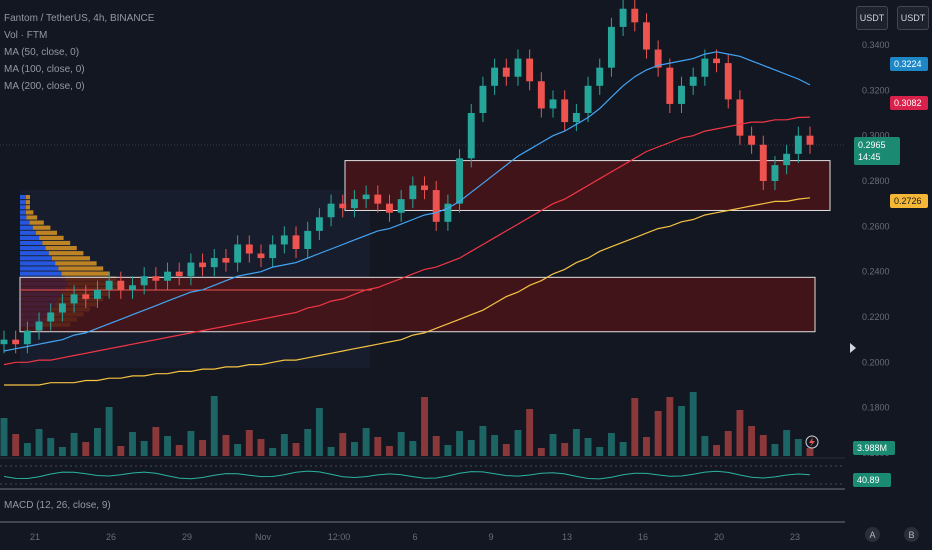  I want to click on rsi-value-badge: 40.89, so click(872, 480).